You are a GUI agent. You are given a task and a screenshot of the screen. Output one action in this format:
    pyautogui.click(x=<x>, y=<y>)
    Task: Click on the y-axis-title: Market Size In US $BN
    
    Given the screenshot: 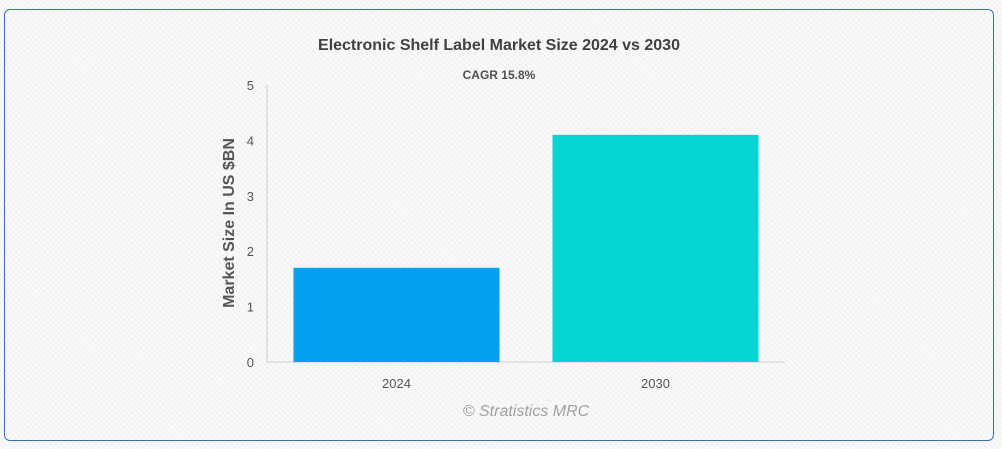 What is the action you would take?
    pyautogui.click(x=229, y=223)
    